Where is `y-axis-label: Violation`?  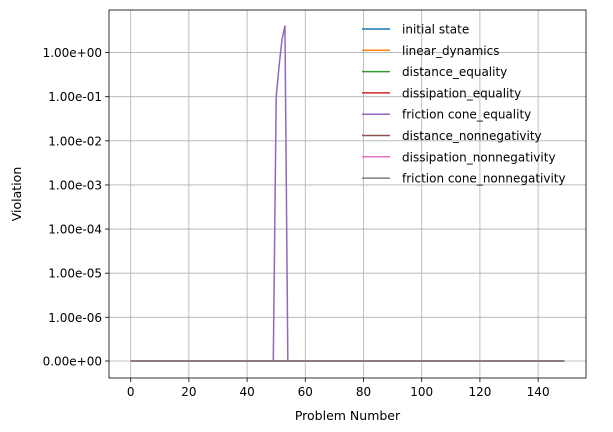 y-axis-label: Violation is located at coordinates (16, 194).